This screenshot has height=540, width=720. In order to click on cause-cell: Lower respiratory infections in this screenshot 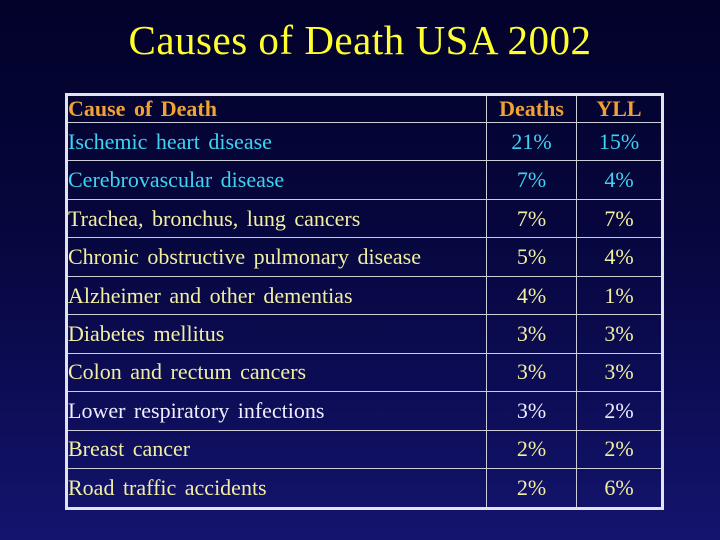, I will do `click(276, 411)`.